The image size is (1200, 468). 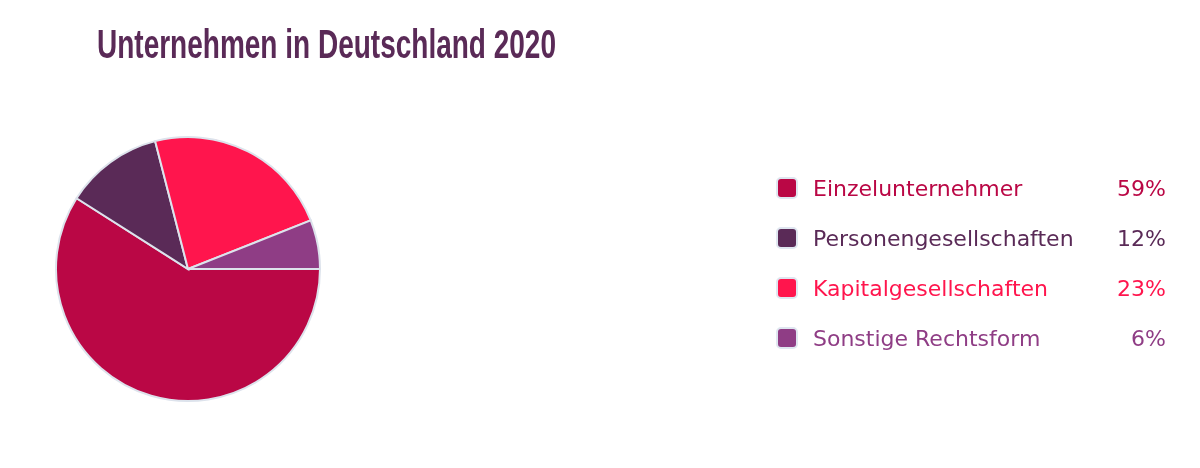 What do you see at coordinates (1148, 338) in the screenshot?
I see `data-label: 6%` at bounding box center [1148, 338].